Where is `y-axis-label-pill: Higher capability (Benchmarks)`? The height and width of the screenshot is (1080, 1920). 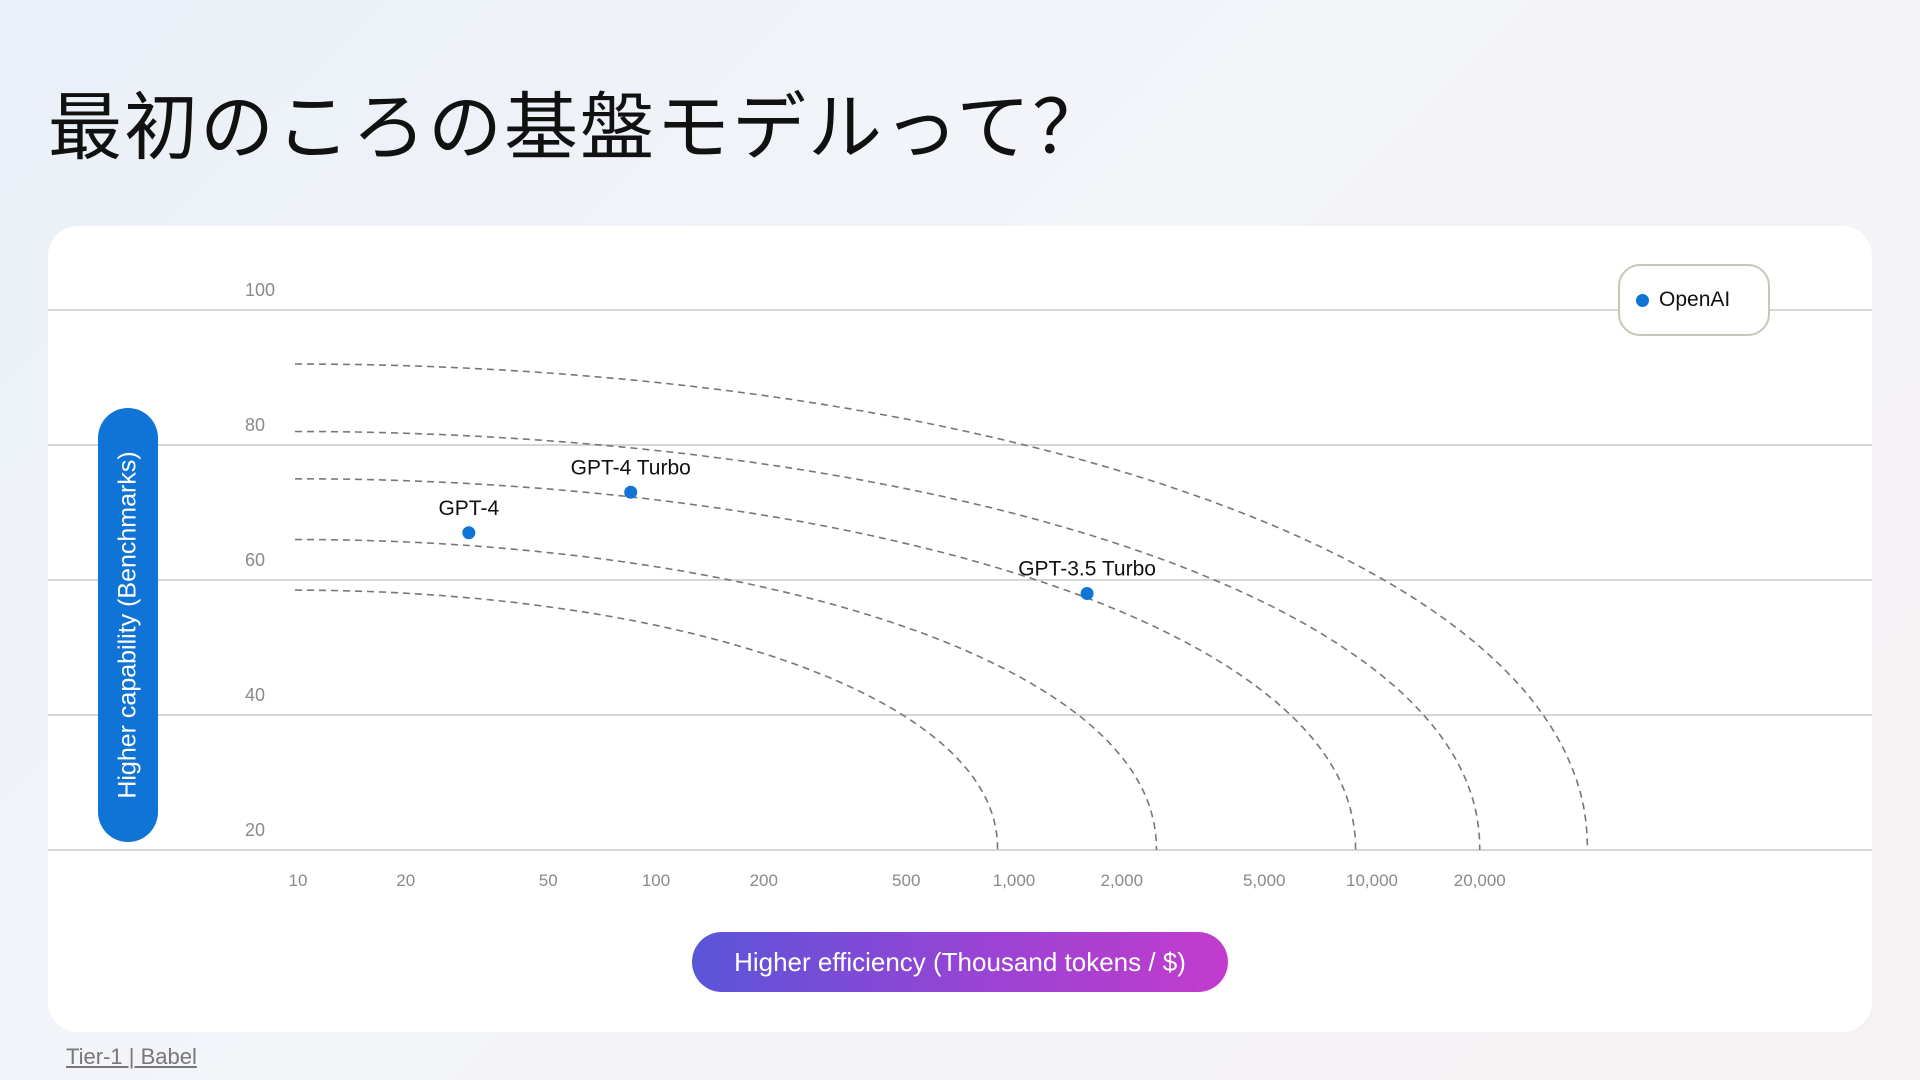
y-axis-label-pill: Higher capability (Benchmarks) is located at coordinates (128, 625).